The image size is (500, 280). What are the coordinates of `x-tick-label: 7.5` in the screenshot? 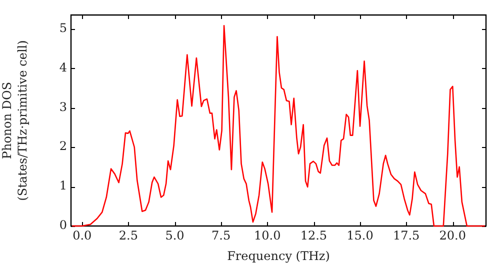 It's located at (221, 235).